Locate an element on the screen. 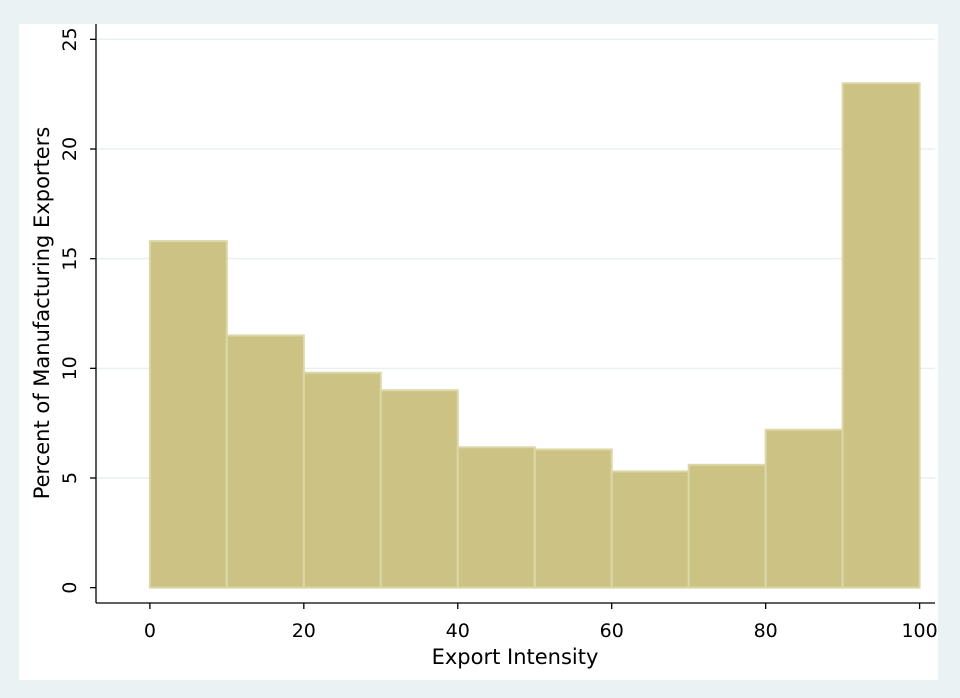 The height and width of the screenshot is (698, 960). x-tick-label: 60 is located at coordinates (612, 631).